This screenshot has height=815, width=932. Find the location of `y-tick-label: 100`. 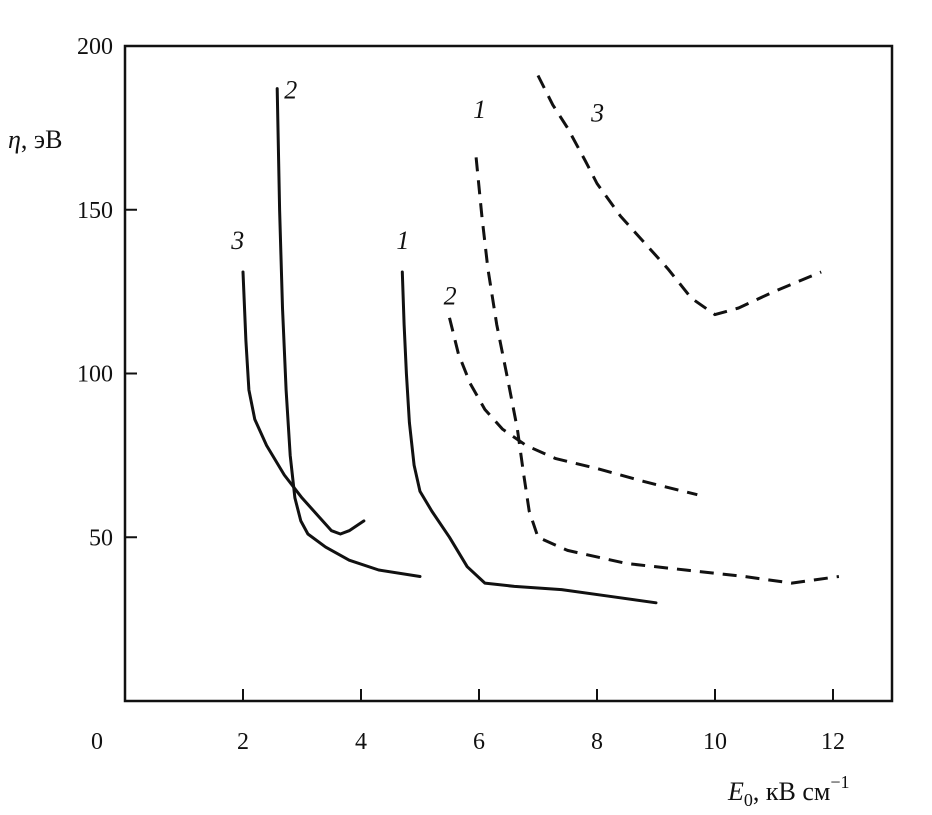

y-tick-label: 100 is located at coordinates (95, 375).